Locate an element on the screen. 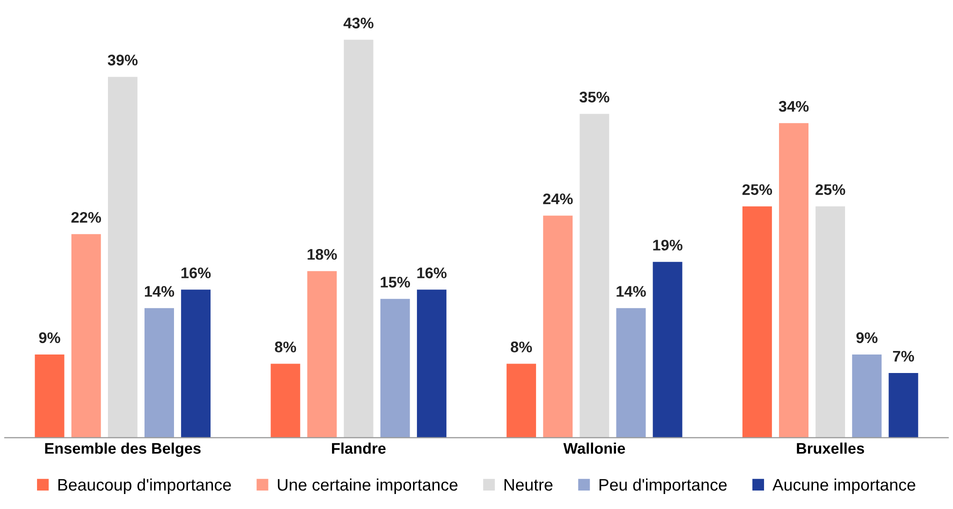  data-label: 15% is located at coordinates (395, 282).